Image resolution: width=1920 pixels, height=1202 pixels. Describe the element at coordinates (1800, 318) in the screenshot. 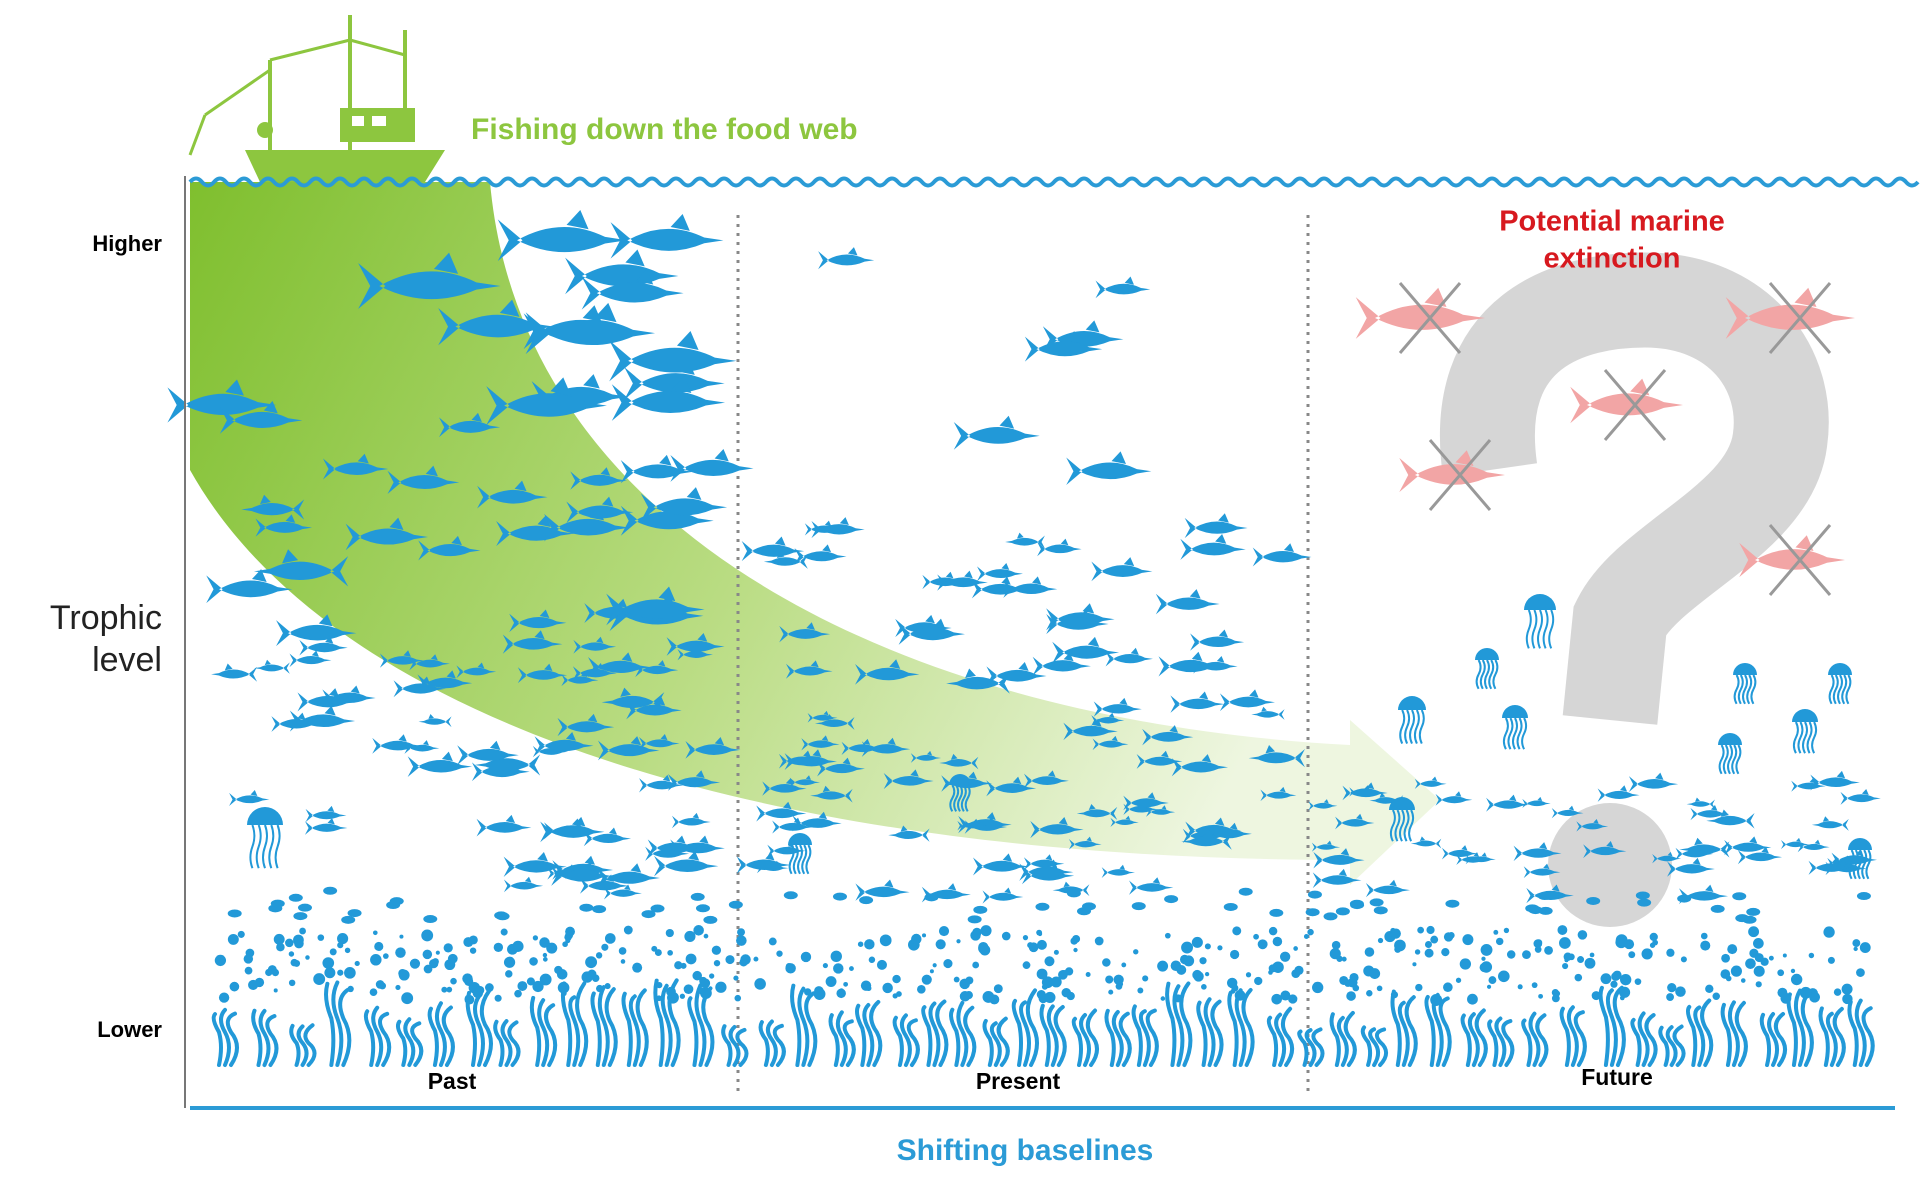

I see `cross` at that location.